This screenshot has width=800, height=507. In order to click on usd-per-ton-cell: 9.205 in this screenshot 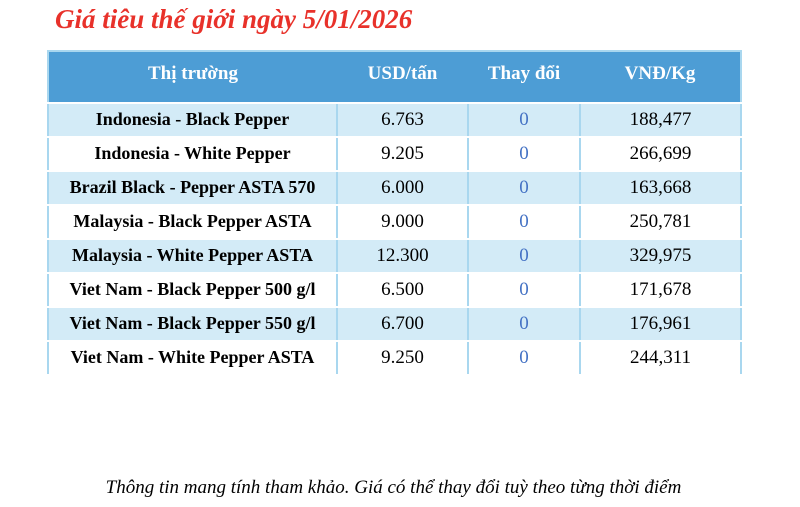, I will do `click(403, 154)`.